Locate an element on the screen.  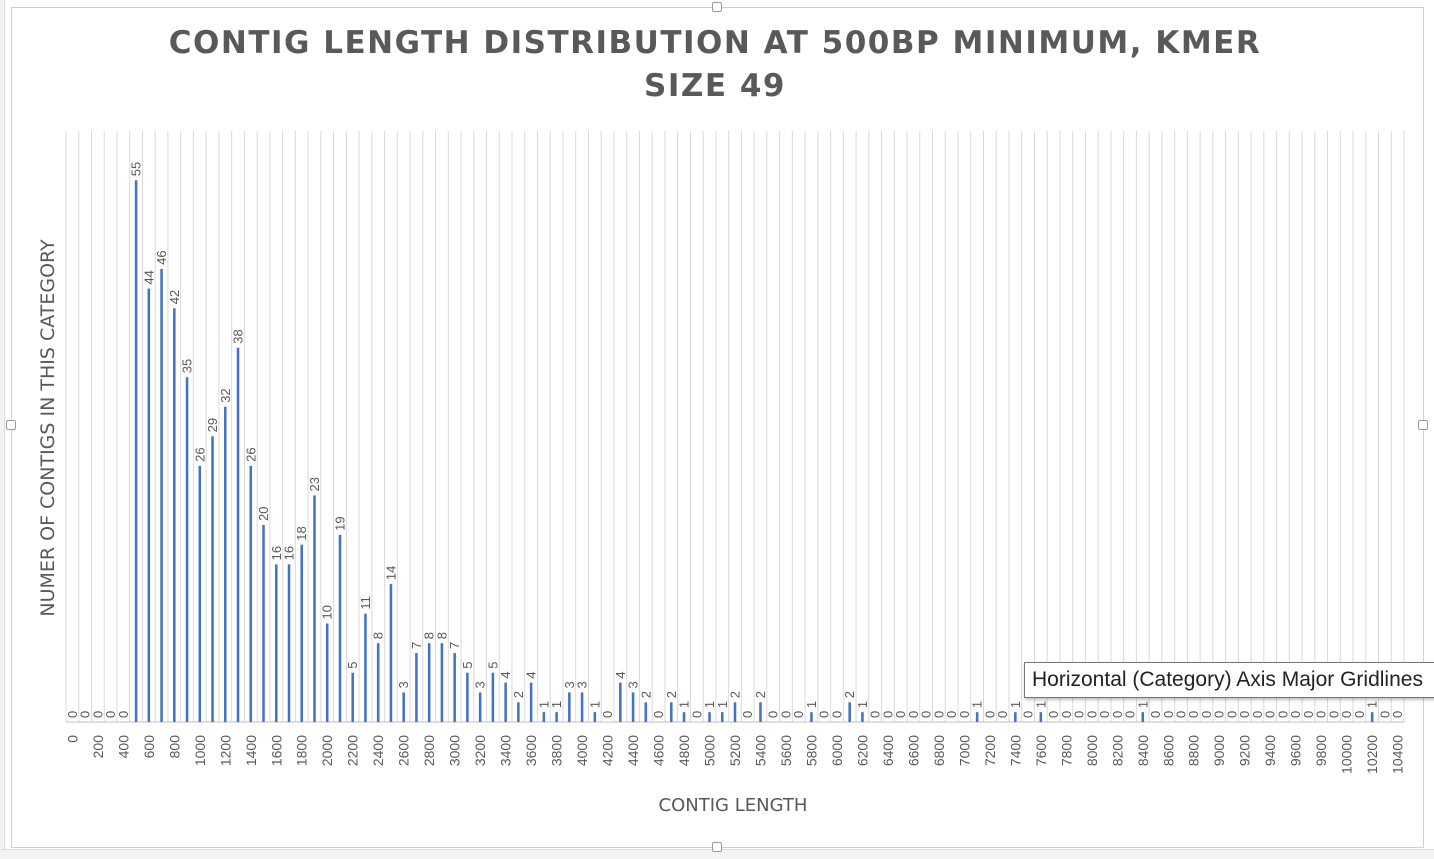
data-label: 32 is located at coordinates (225, 395).